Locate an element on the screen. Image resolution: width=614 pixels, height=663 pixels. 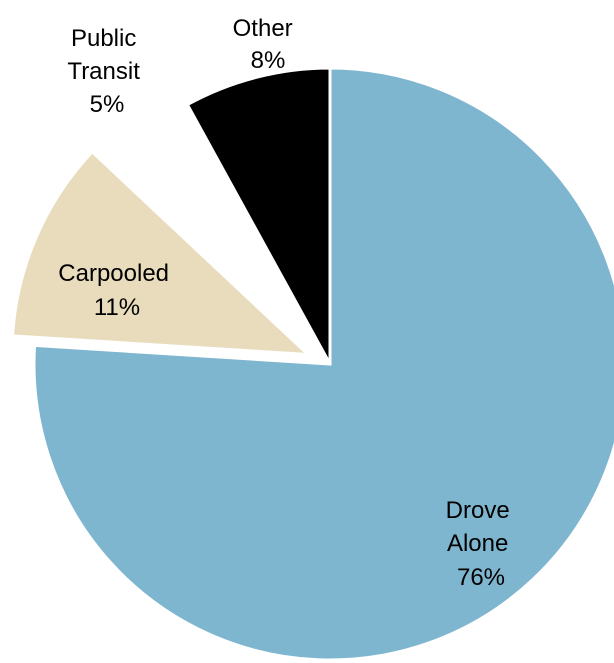
pie-slice-other is located at coordinates (258, 215).